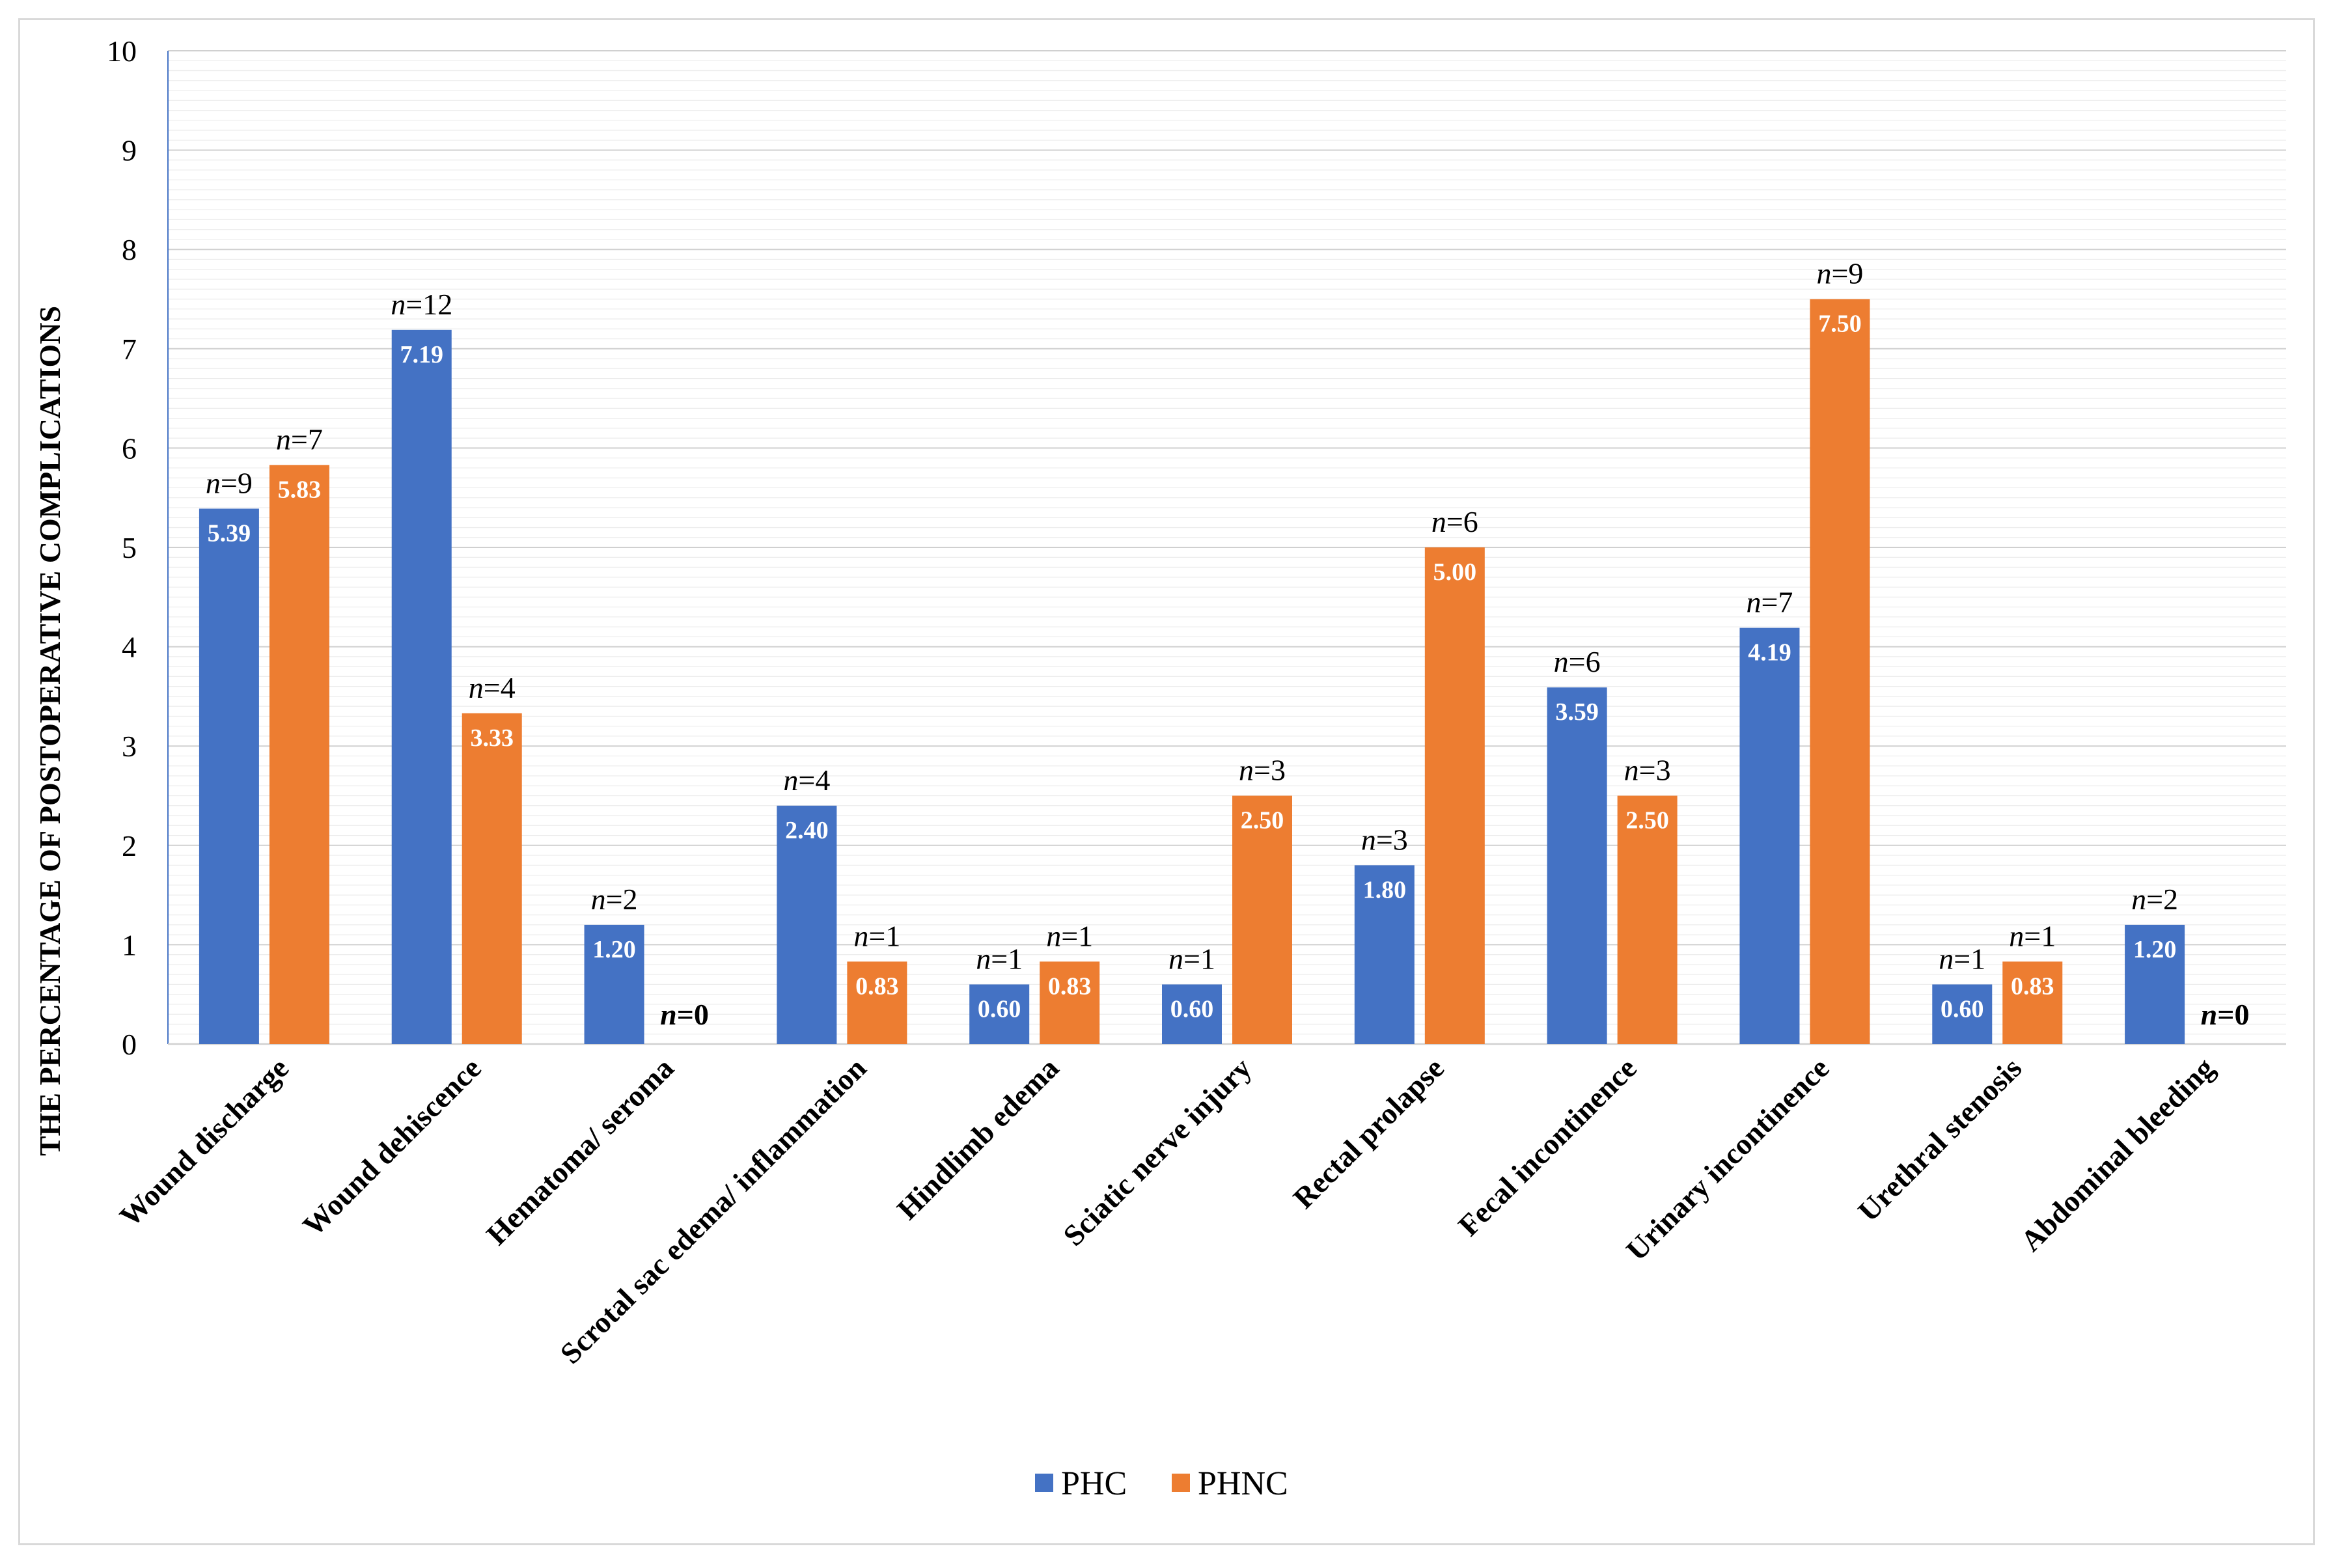 The image size is (2335, 1568). What do you see at coordinates (1769, 653) in the screenshot?
I see `bar-value-label: 4.19` at bounding box center [1769, 653].